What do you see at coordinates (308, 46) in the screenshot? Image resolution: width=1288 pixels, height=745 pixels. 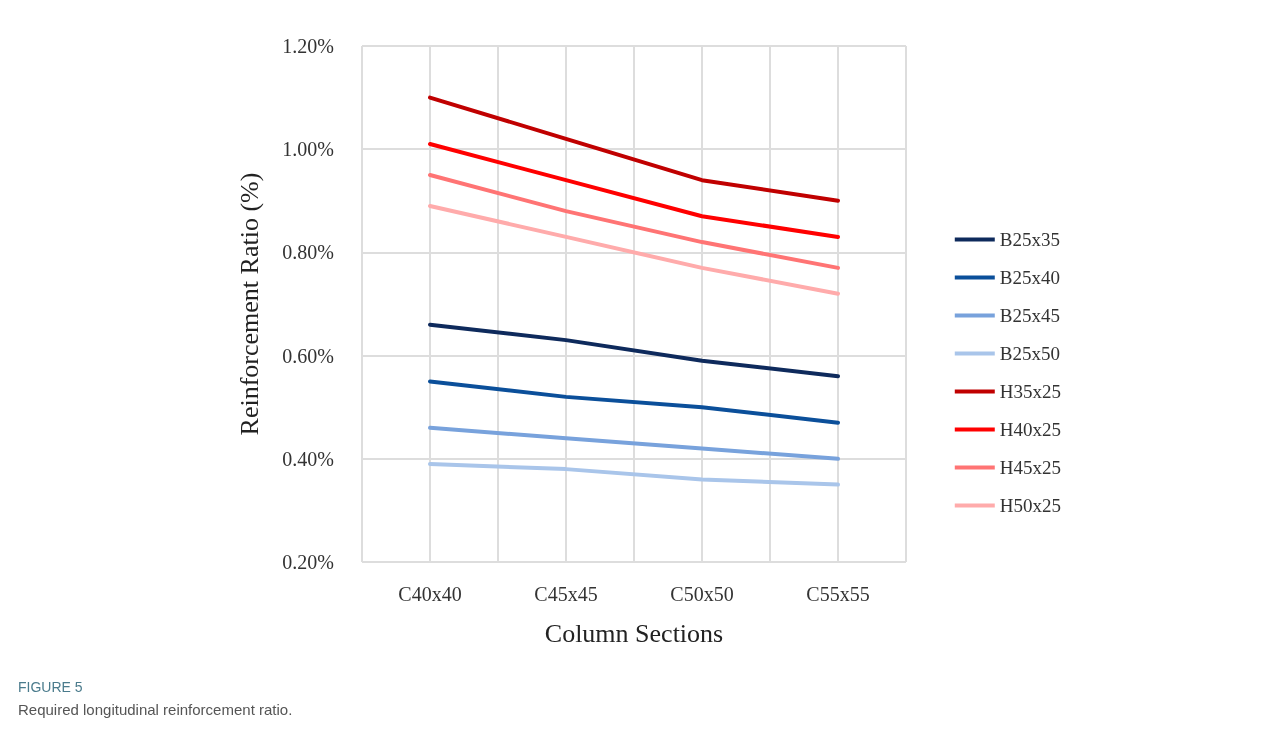 I see `y-tick-label: 1.20%` at bounding box center [308, 46].